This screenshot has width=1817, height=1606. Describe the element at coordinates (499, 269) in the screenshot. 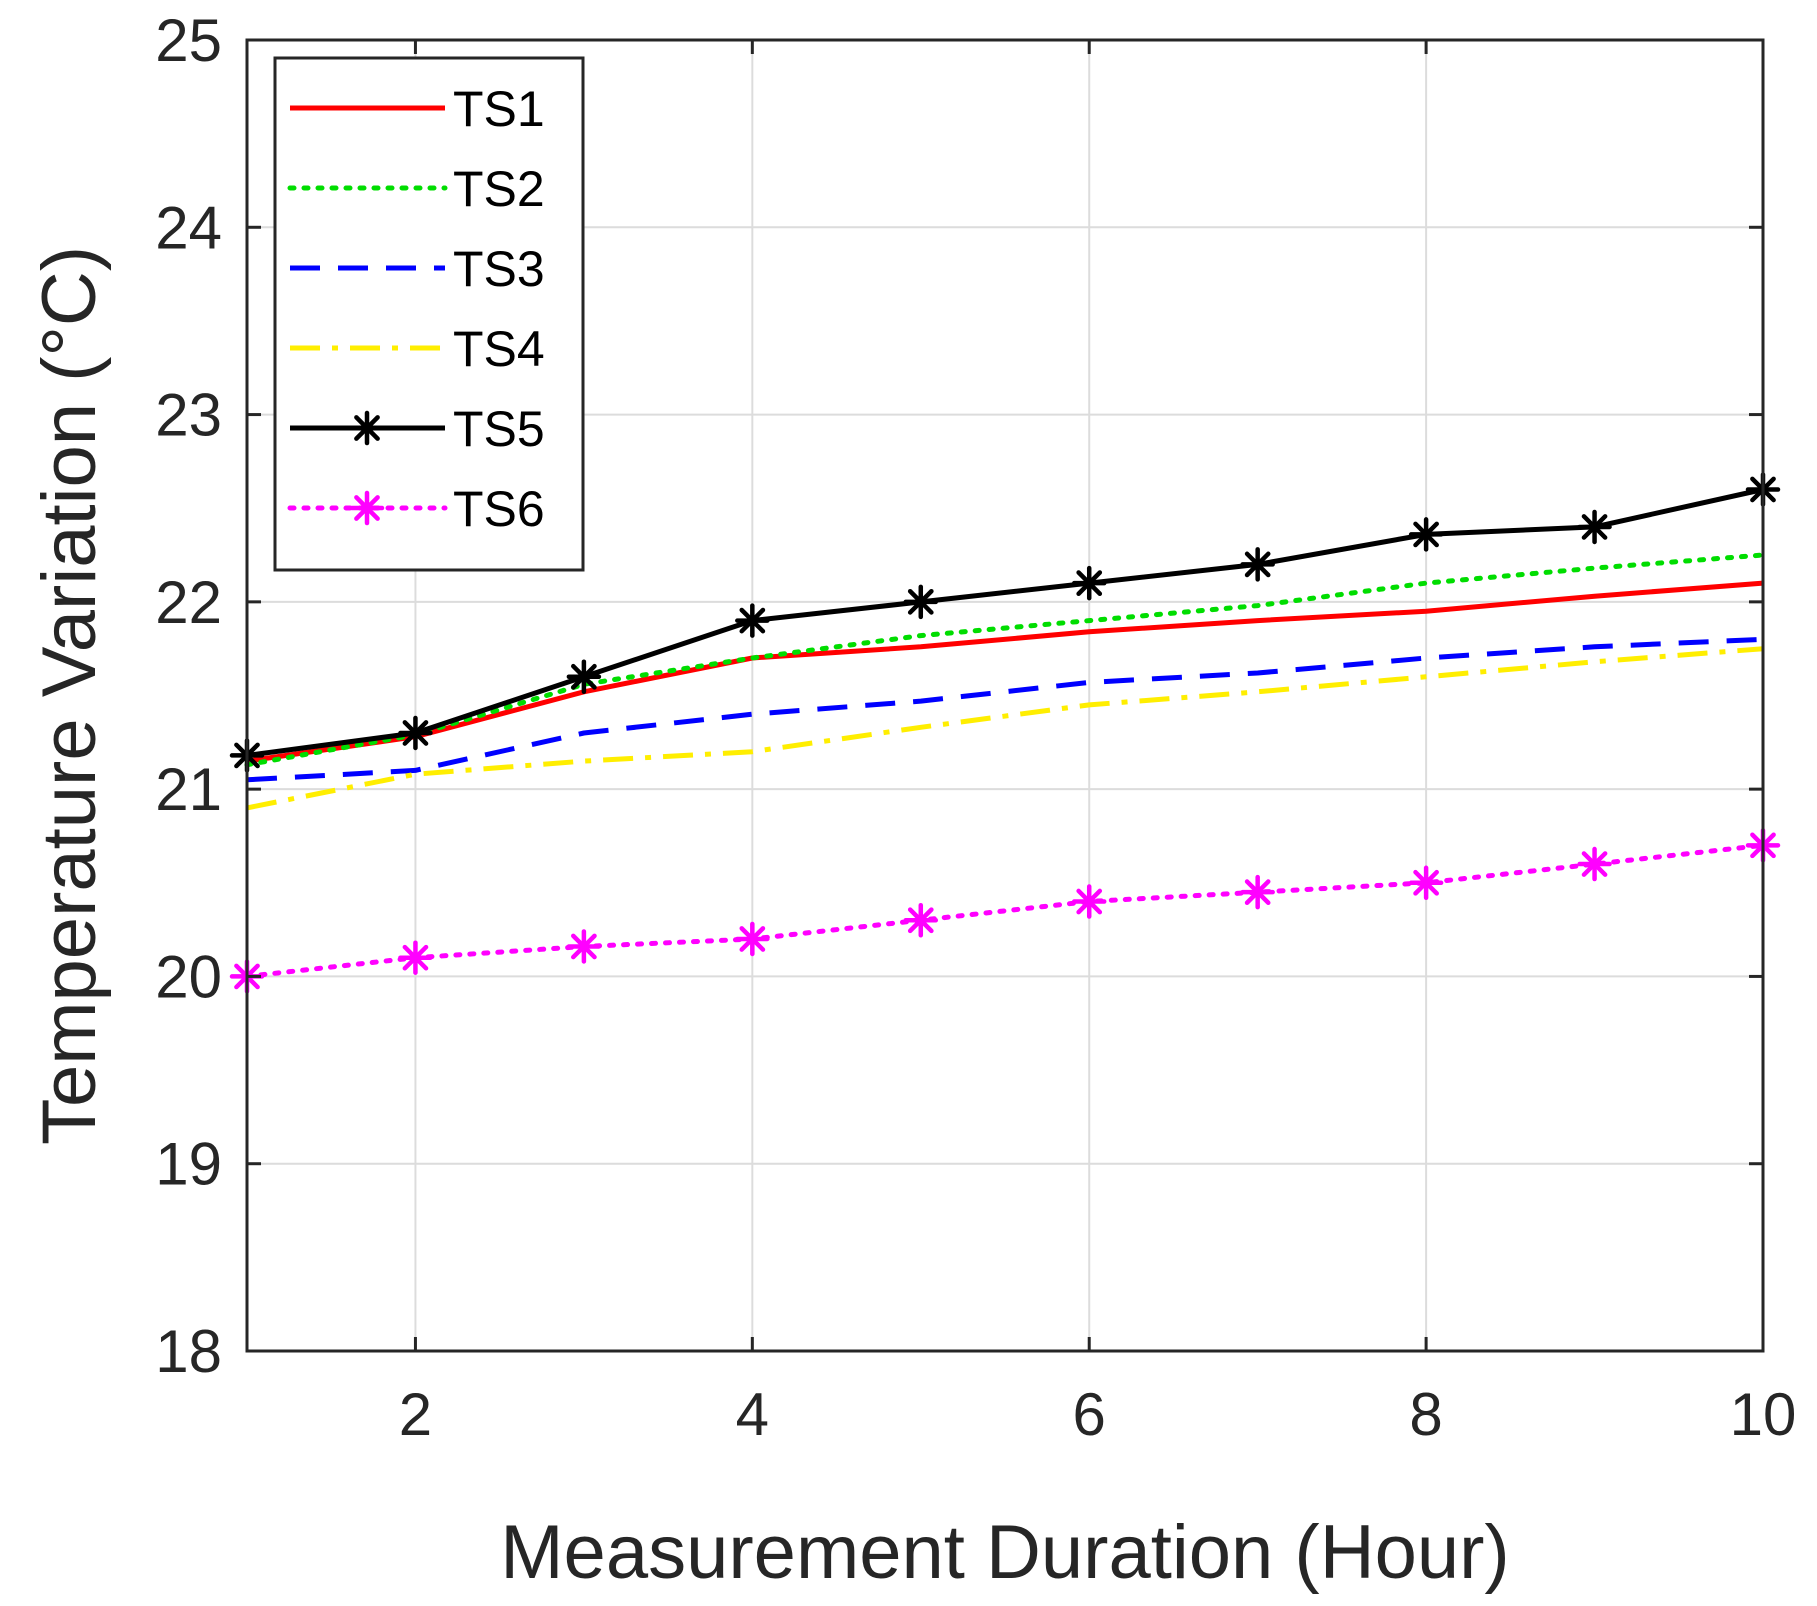

I see `legend-label: TS3` at that location.